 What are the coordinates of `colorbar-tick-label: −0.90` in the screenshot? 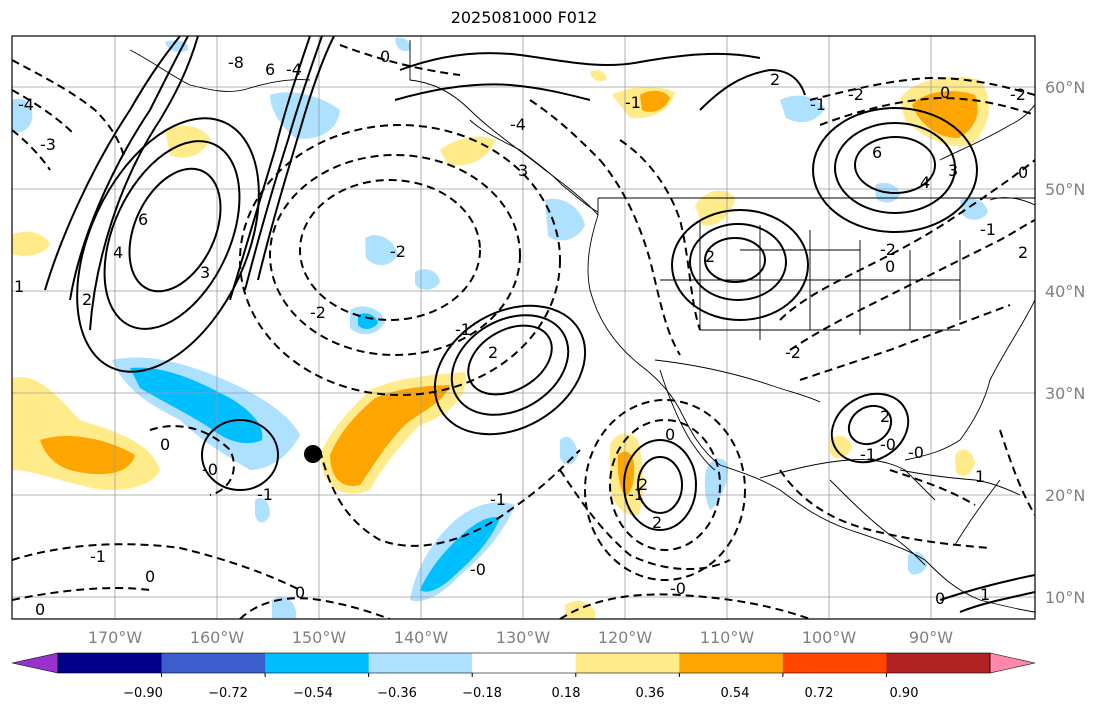 It's located at (143, 693).